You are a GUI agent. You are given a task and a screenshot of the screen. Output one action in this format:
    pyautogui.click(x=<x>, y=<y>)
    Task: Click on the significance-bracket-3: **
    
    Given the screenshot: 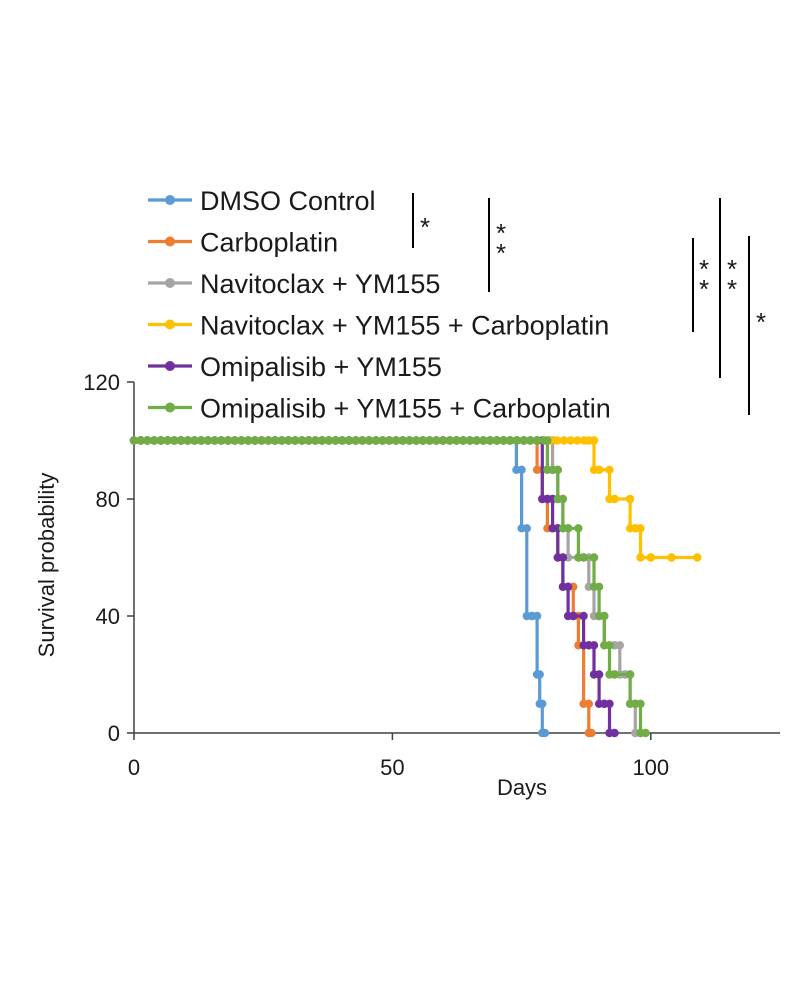 What is the action you would take?
    pyautogui.click(x=700, y=285)
    